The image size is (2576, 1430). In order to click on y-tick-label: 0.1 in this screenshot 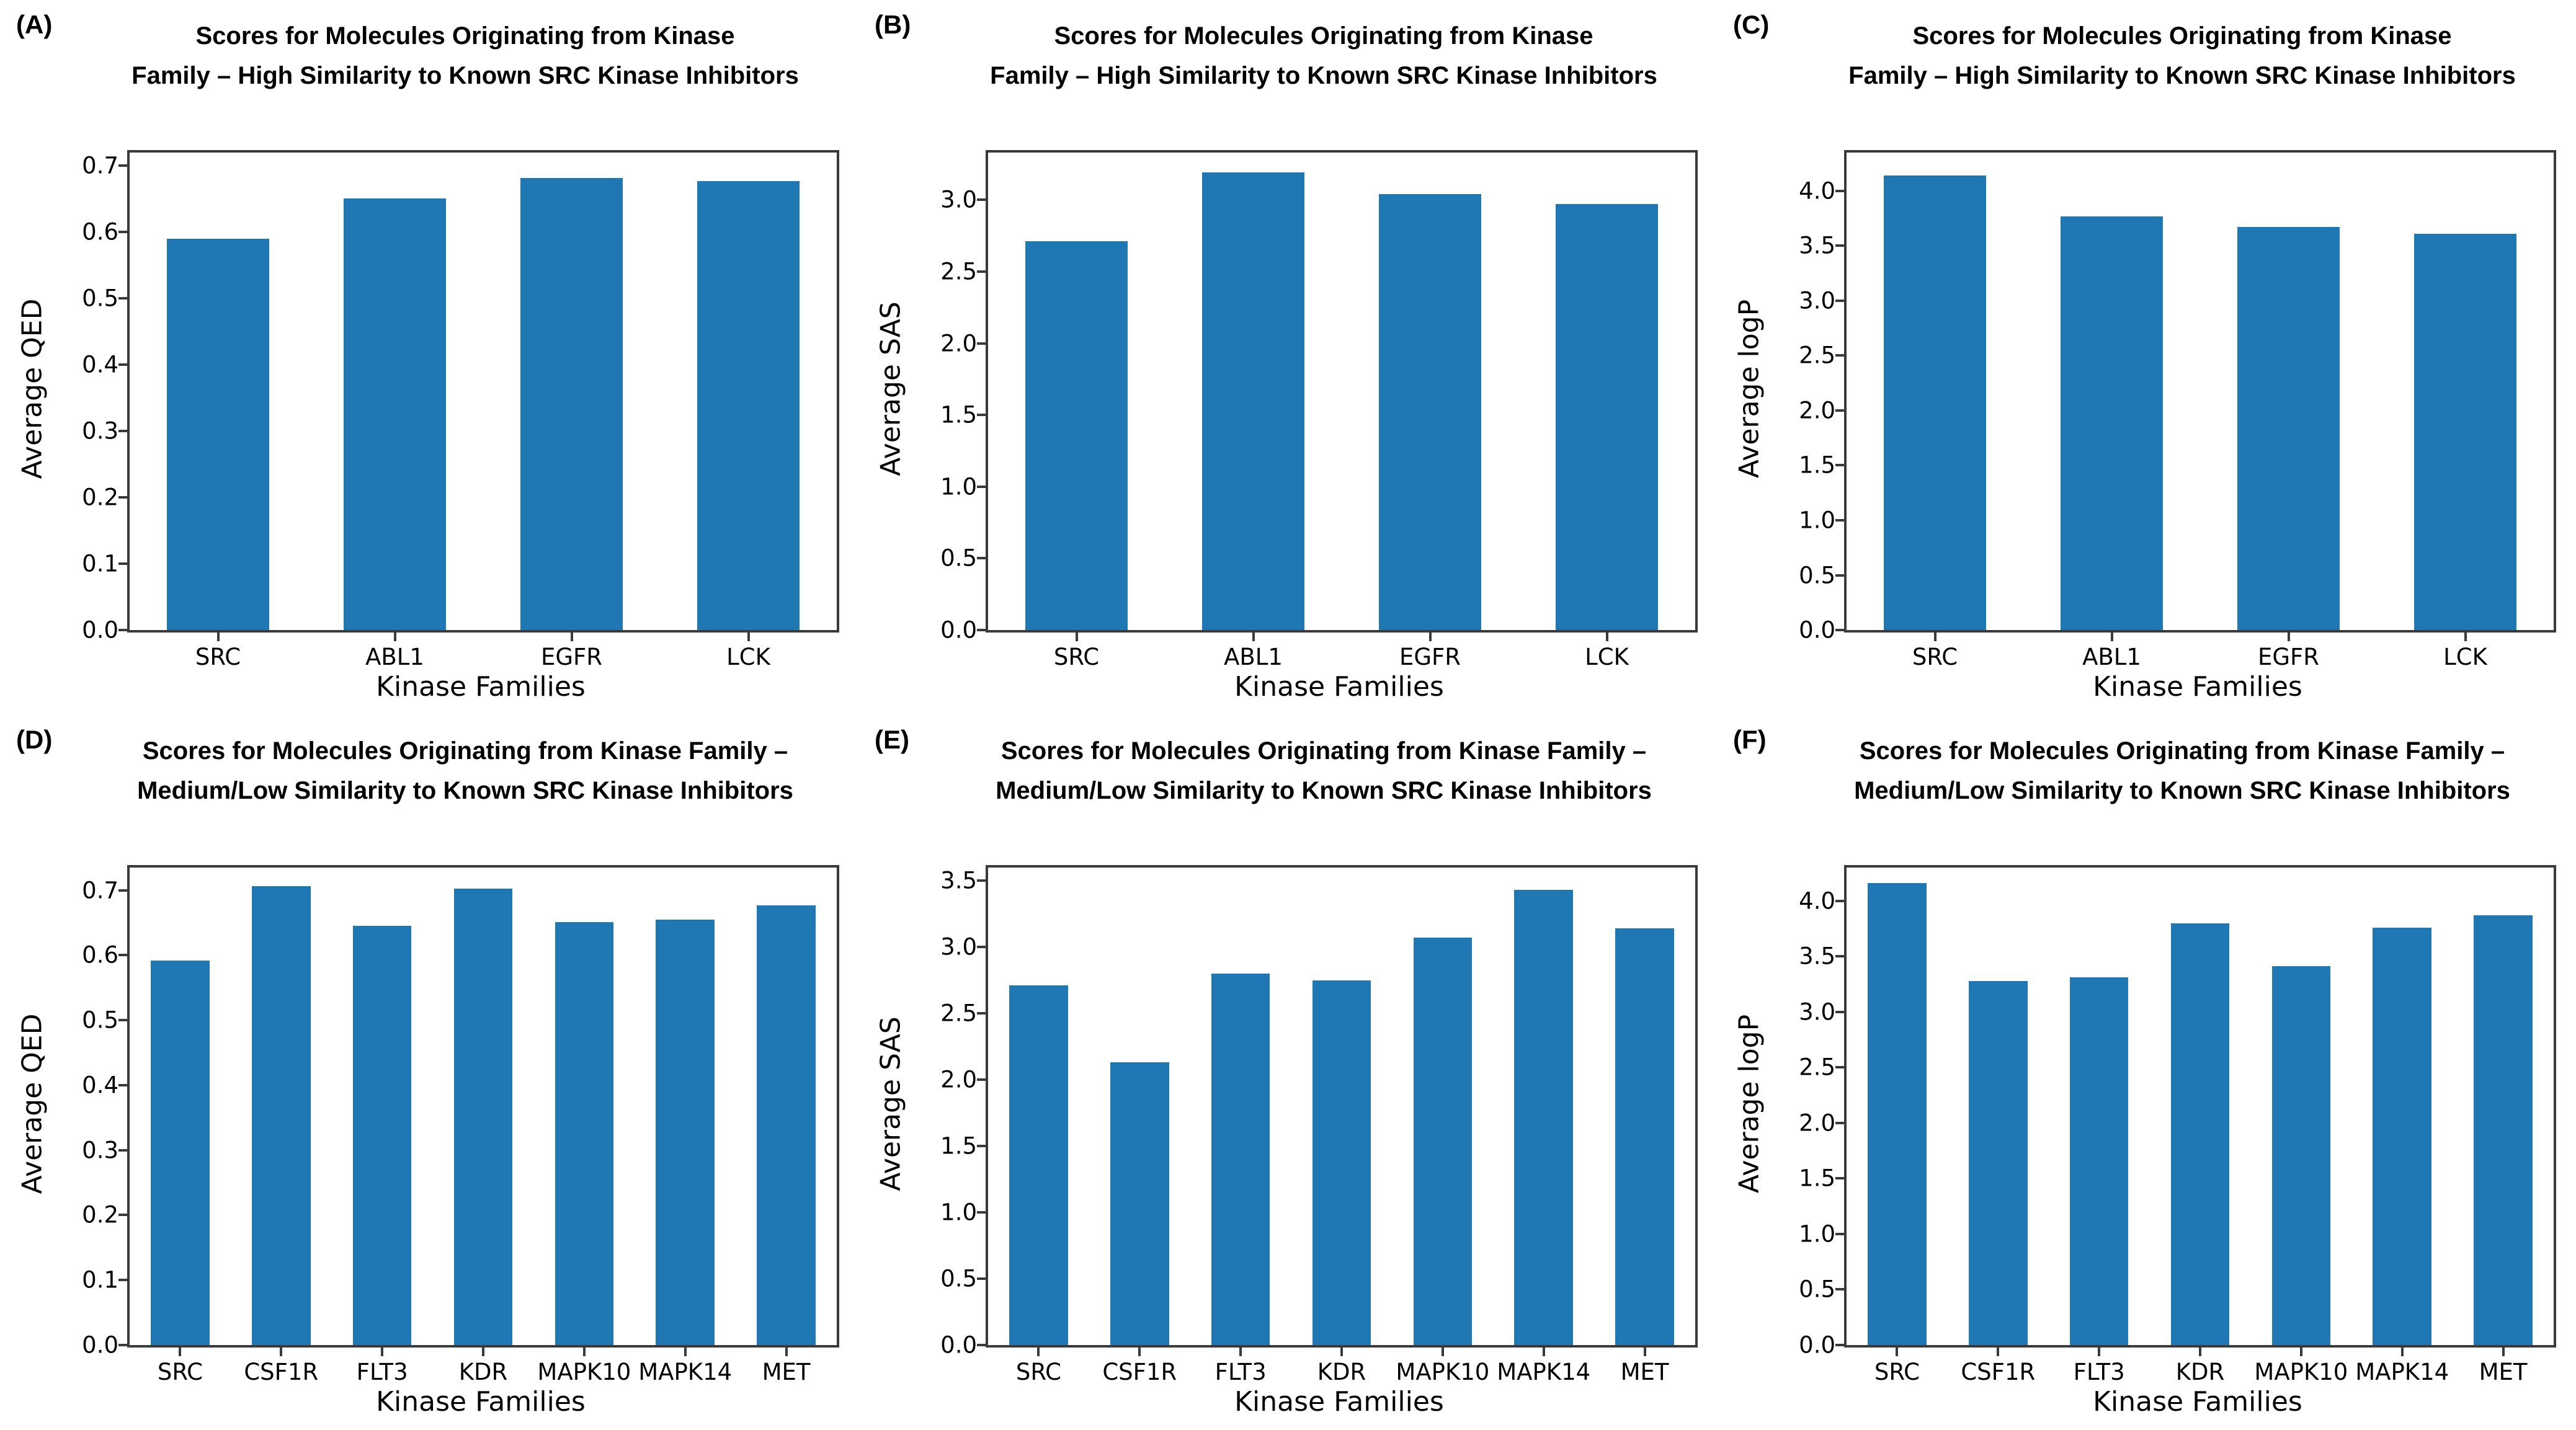, I will do `click(100, 563)`.